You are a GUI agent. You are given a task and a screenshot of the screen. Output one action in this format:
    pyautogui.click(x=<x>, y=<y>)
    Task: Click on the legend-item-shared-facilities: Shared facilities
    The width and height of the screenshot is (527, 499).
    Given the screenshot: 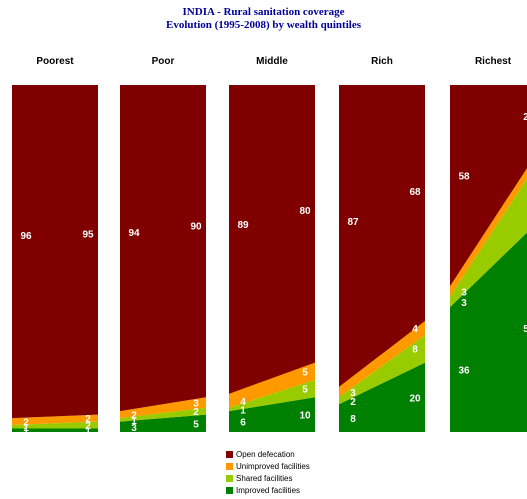 What is the action you would take?
    pyautogui.click(x=268, y=478)
    